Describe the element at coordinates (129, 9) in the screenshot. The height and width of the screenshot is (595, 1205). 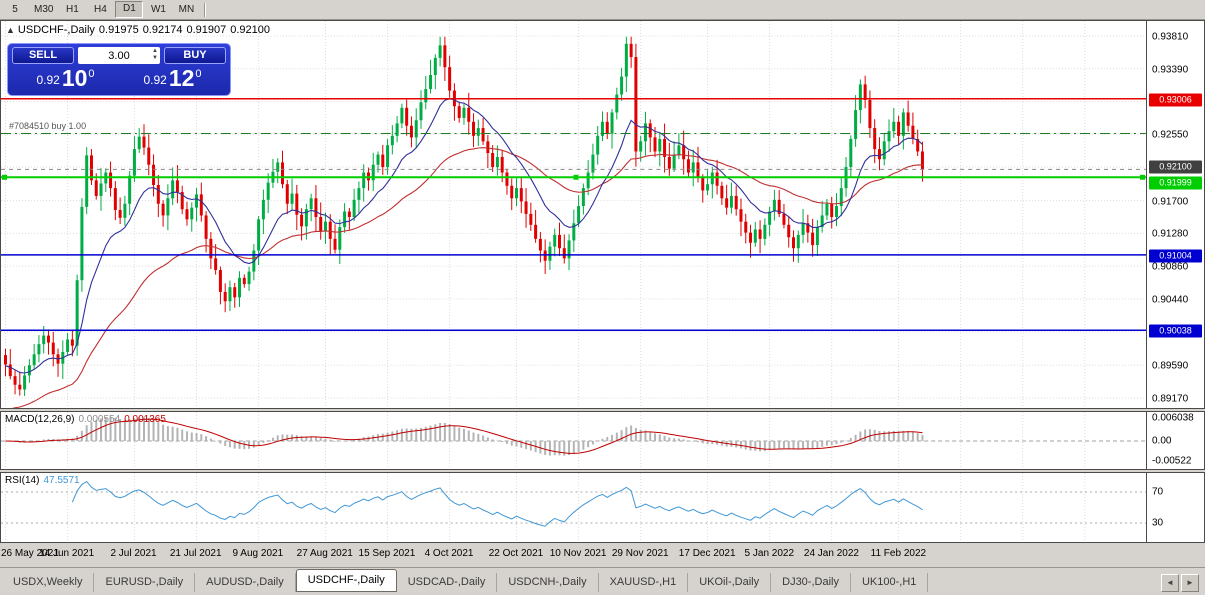
I see `timeframe-button-d1: D1` at that location.